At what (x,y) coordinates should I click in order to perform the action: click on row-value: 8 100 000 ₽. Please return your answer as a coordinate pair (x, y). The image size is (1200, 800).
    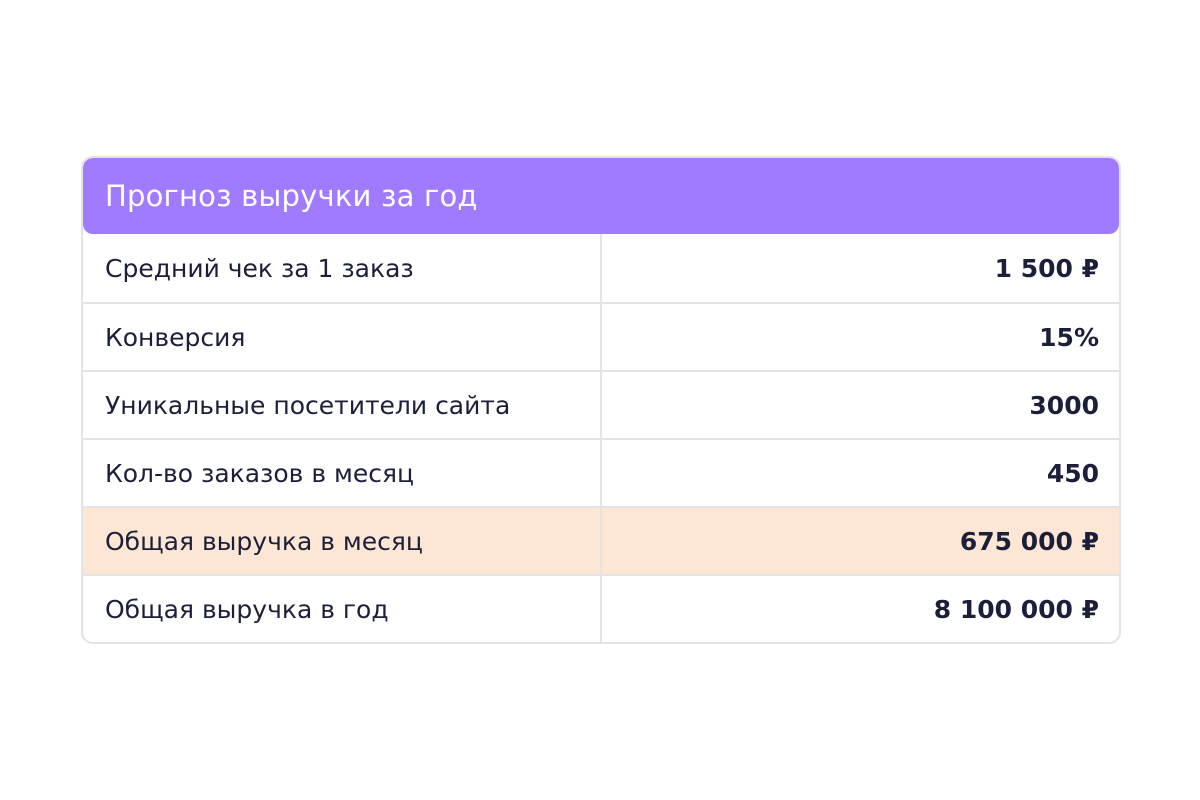
    Looking at the image, I should click on (1016, 609).